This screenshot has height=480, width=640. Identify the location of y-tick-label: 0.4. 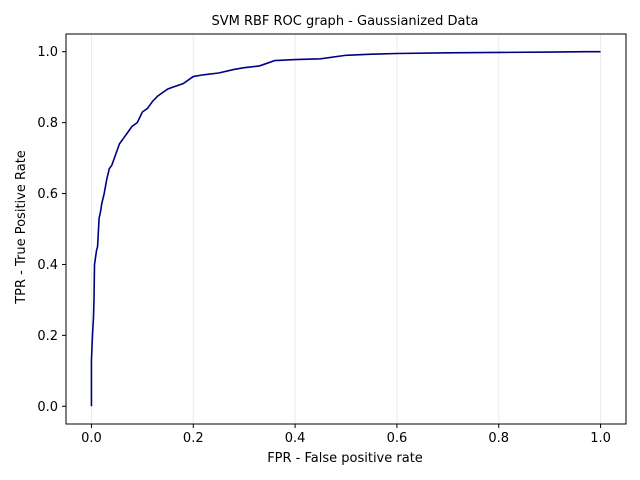
(47, 265).